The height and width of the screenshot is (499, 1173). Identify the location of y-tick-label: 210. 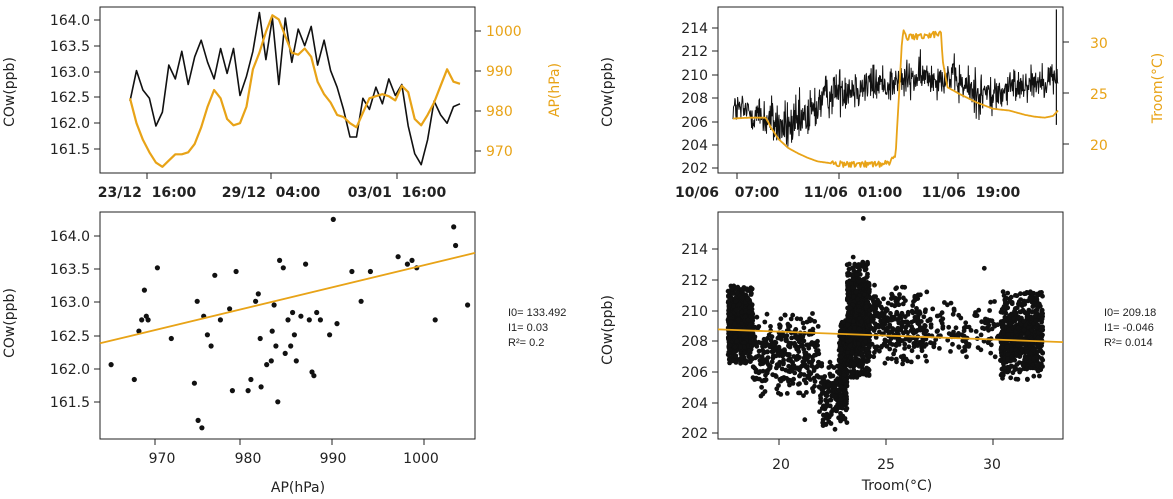
(694, 76).